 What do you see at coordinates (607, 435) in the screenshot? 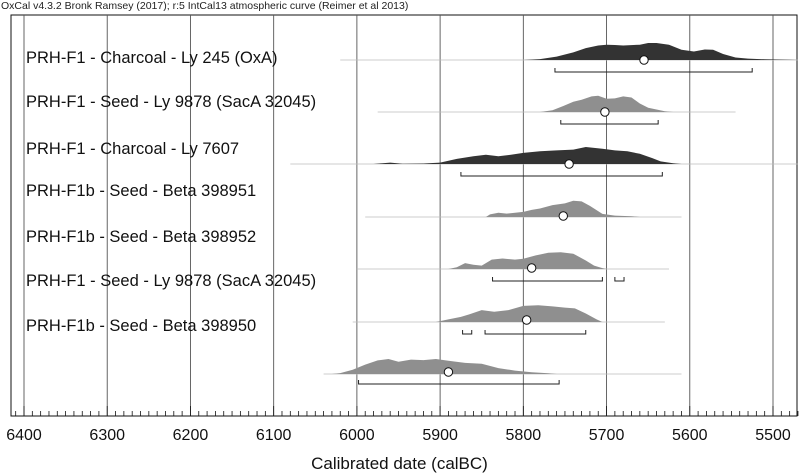
I see `x-tick-label: 5700` at bounding box center [607, 435].